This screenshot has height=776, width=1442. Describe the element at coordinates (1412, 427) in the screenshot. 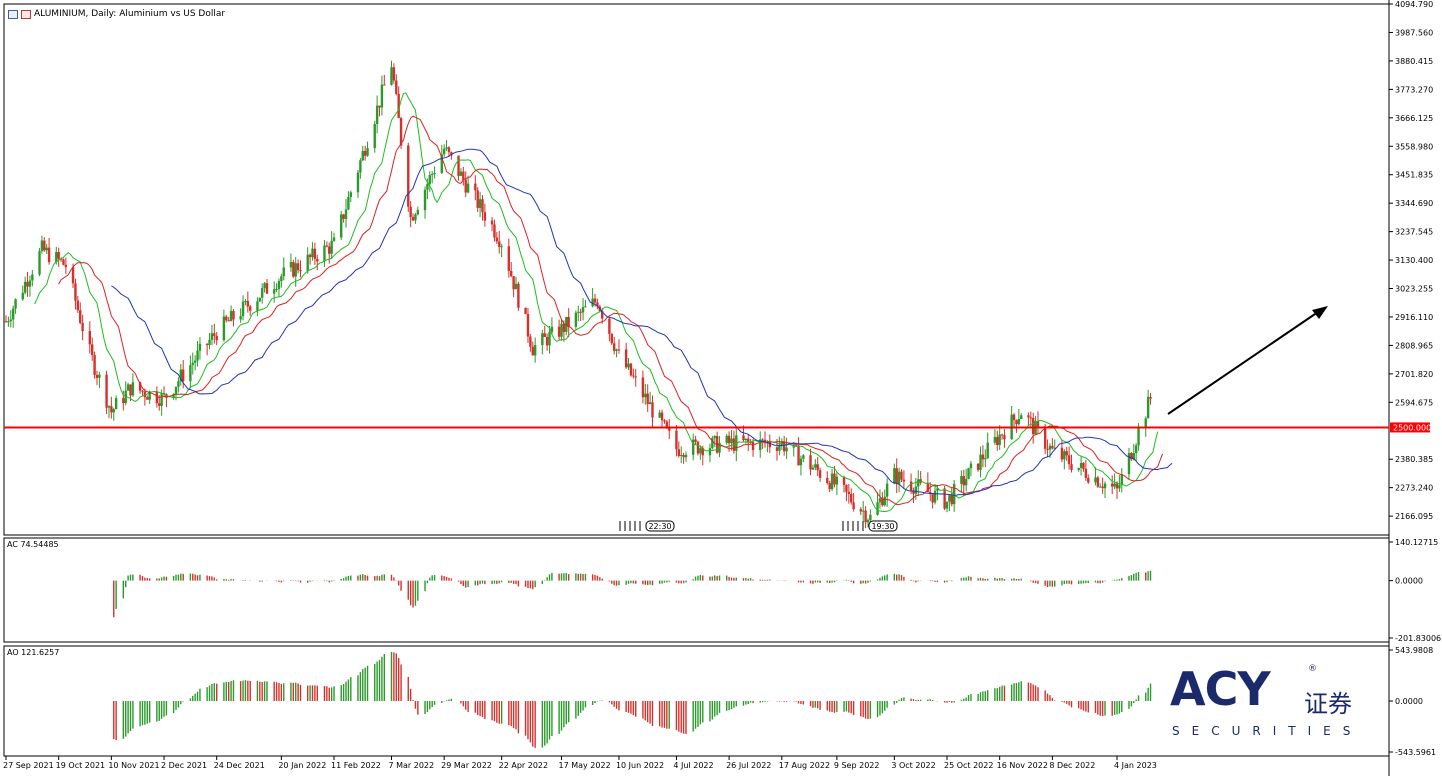

I see `support-label: 2500.000` at that location.